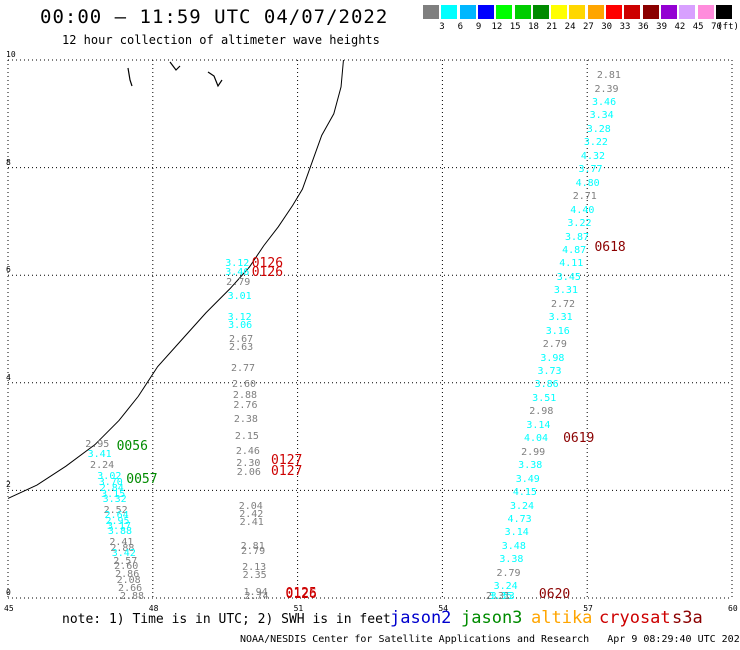  I want to click on wave-height-label: 3.06, so click(240, 326).